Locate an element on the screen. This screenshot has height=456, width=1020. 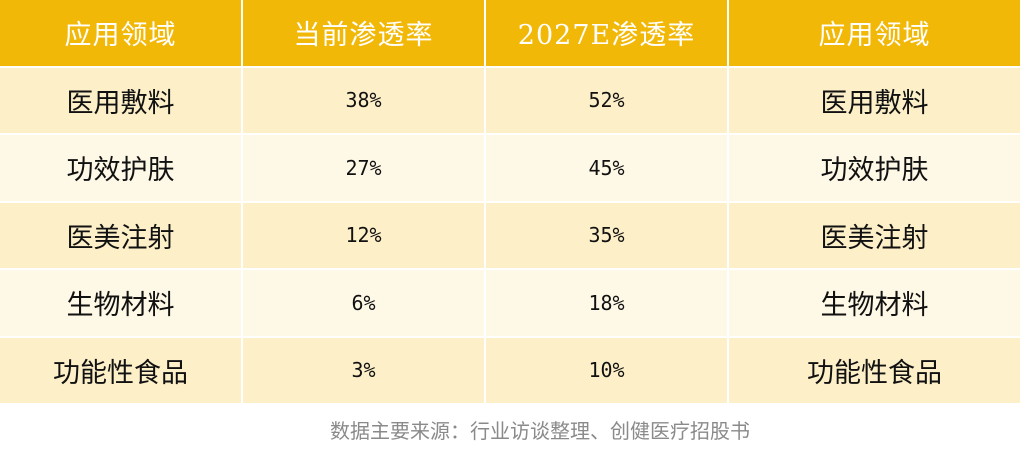
table-cell-current: 3% is located at coordinates (364, 371).